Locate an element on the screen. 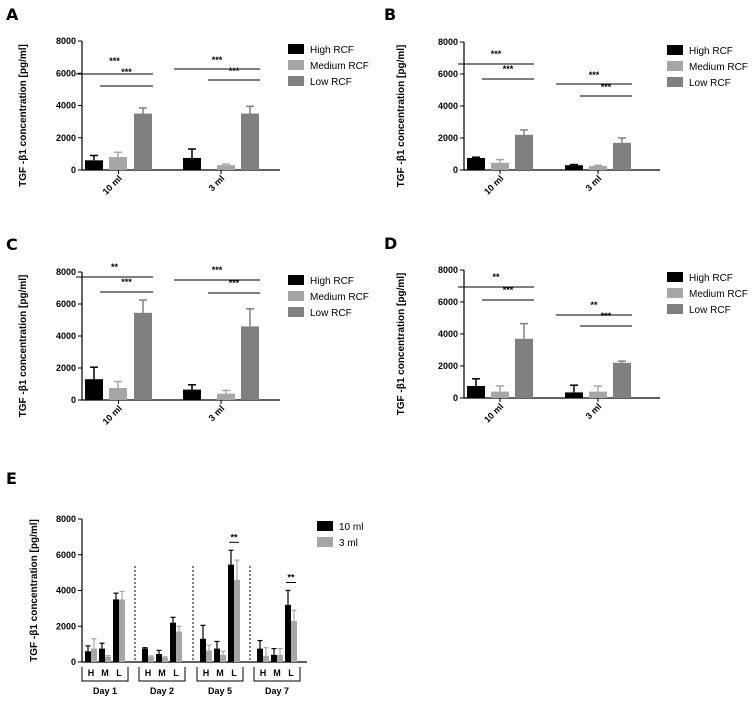  panel-label: A is located at coordinates (12, 14).